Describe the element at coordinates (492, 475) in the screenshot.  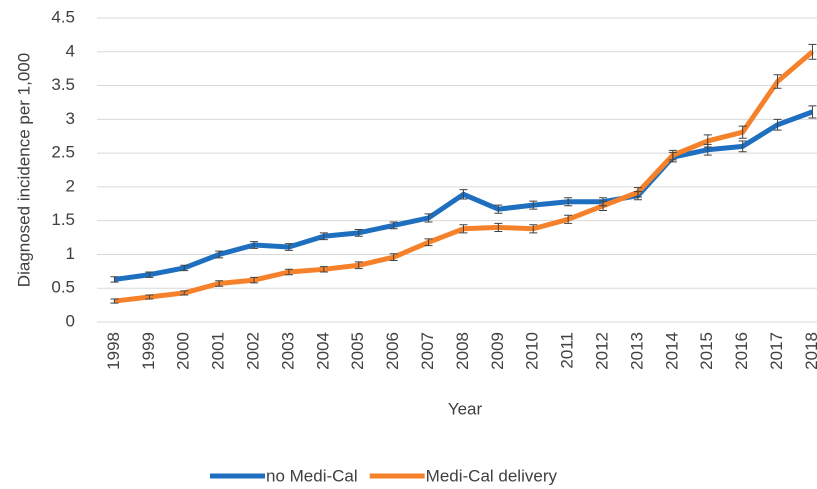
I see `legend-label: Medi-Cal delivery` at that location.